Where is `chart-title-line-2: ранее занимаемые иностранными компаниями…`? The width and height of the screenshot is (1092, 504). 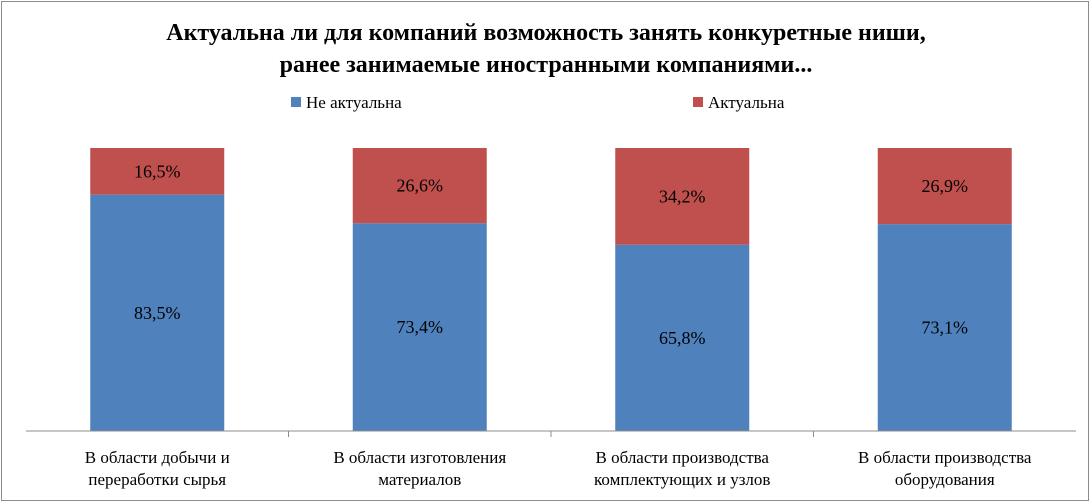 chart-title-line-2: ранее занимаемые иностранными компаниями… is located at coordinates (546, 65).